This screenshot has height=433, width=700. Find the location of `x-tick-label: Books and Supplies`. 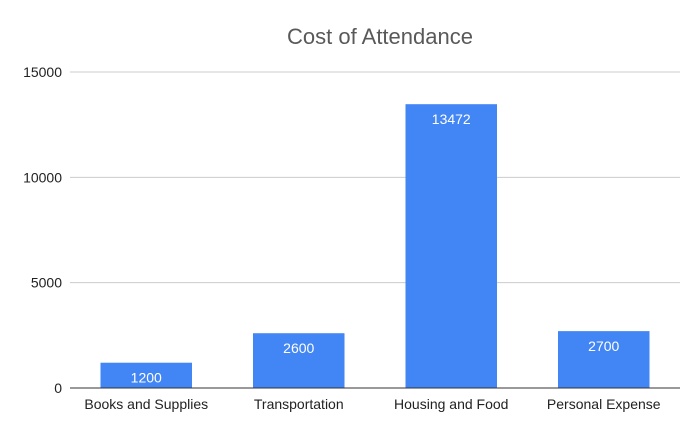

x-tick-label: Books and Supplies is located at coordinates (146, 404).